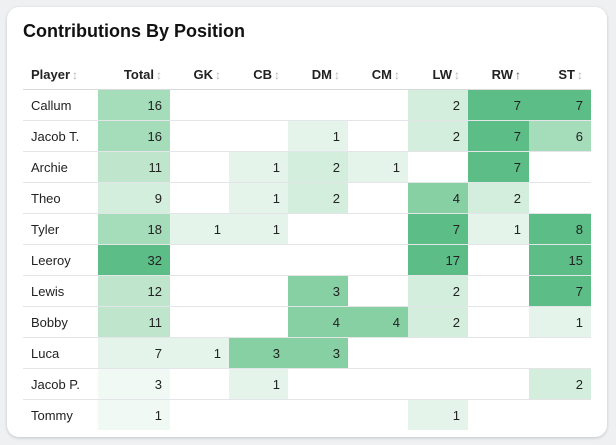  I want to click on column-header-label: Total, so click(138, 74).